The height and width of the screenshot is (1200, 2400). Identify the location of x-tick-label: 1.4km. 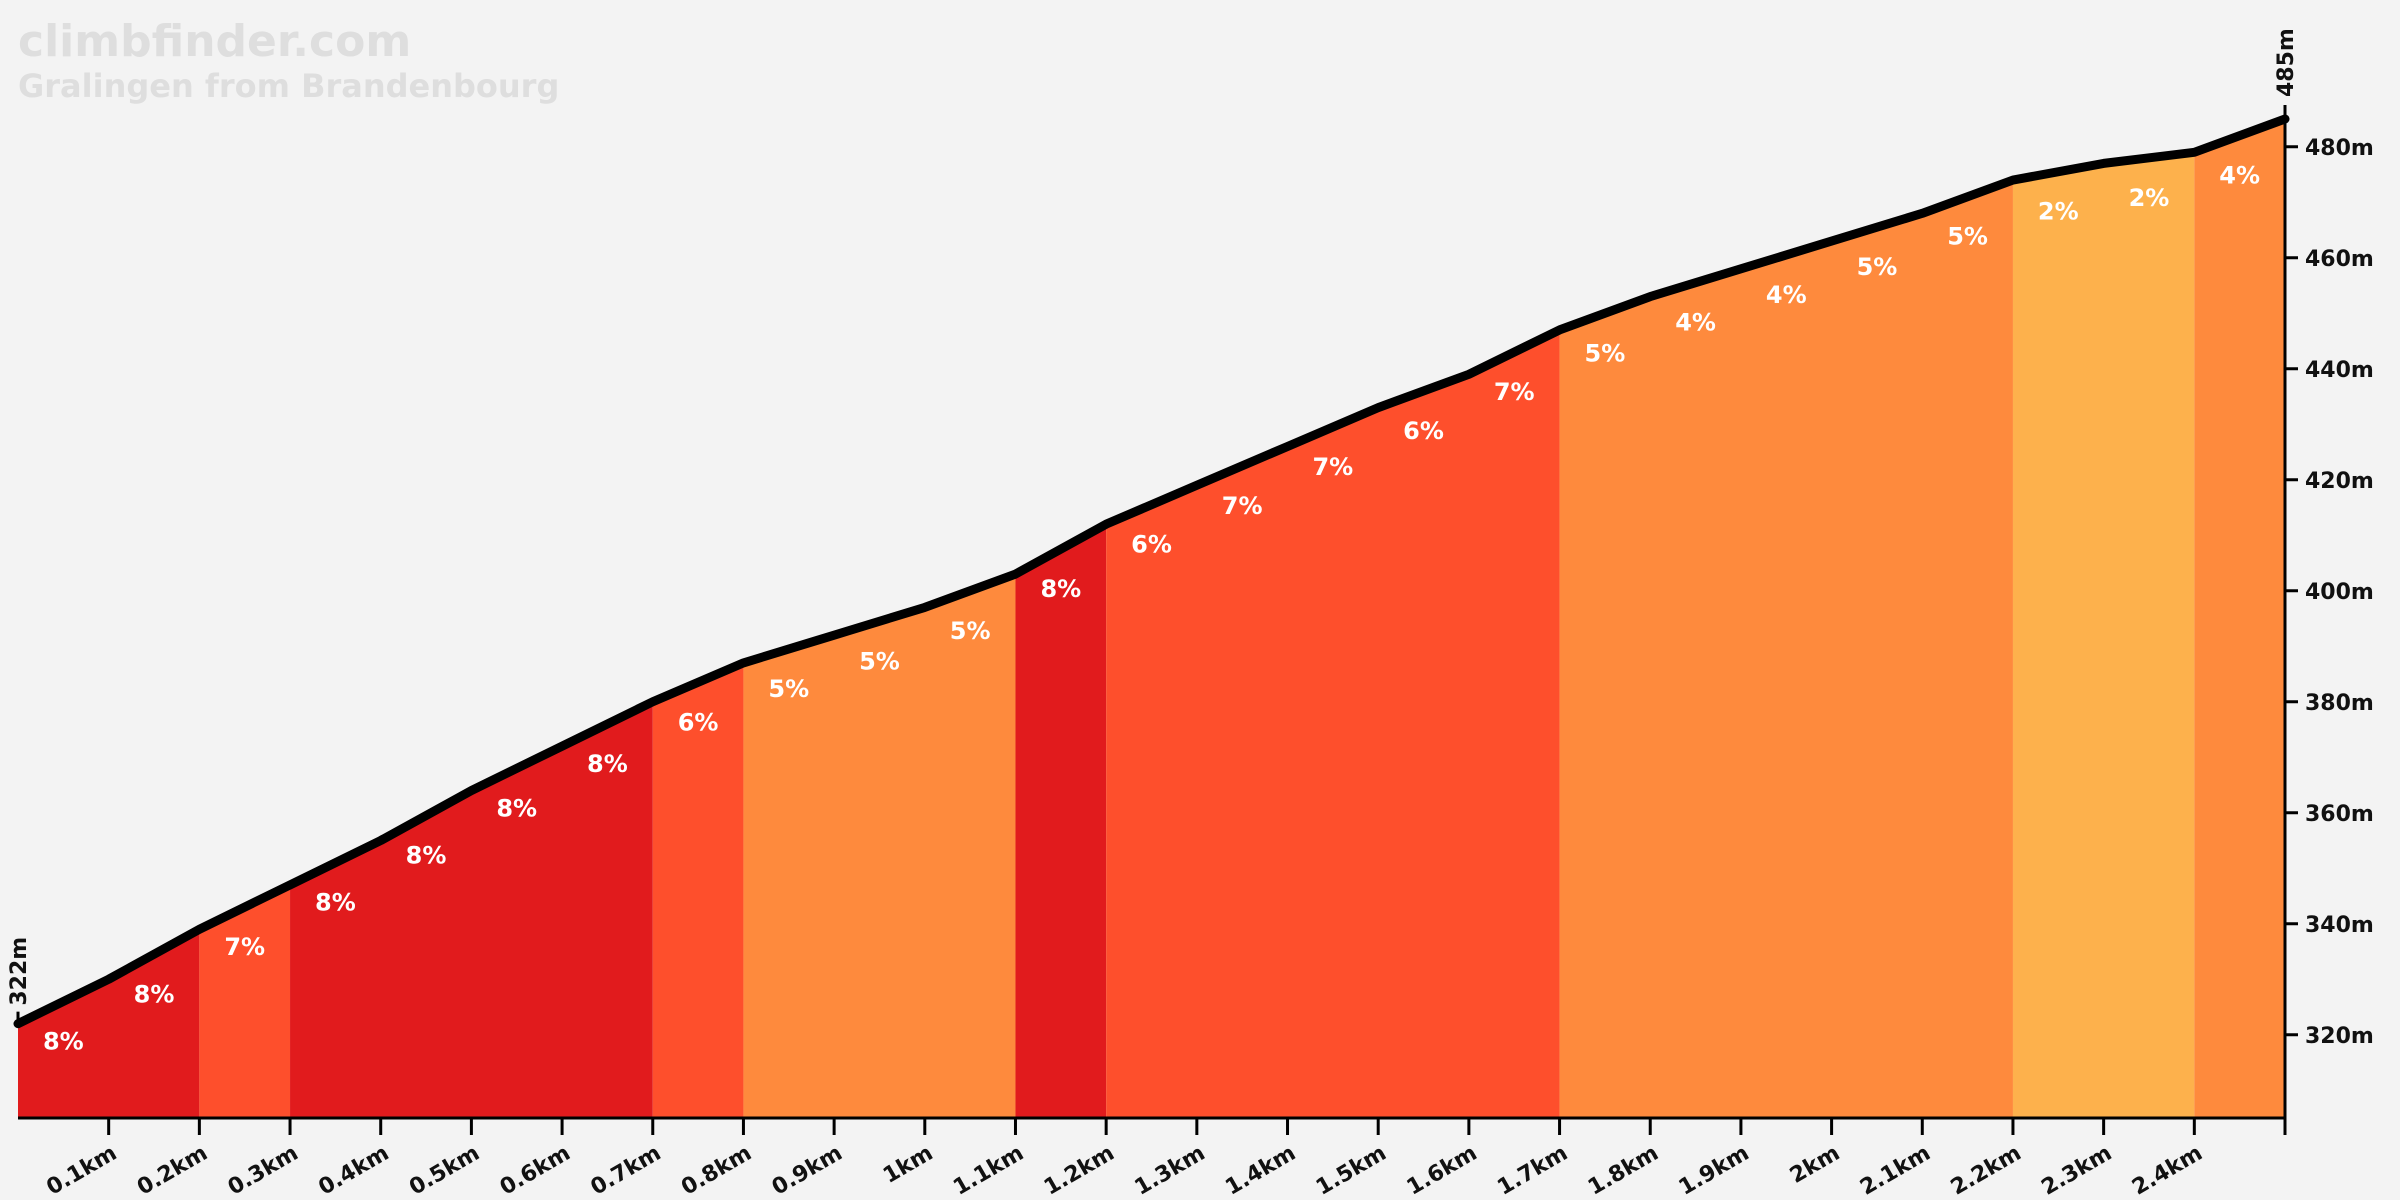
(1260, 1170).